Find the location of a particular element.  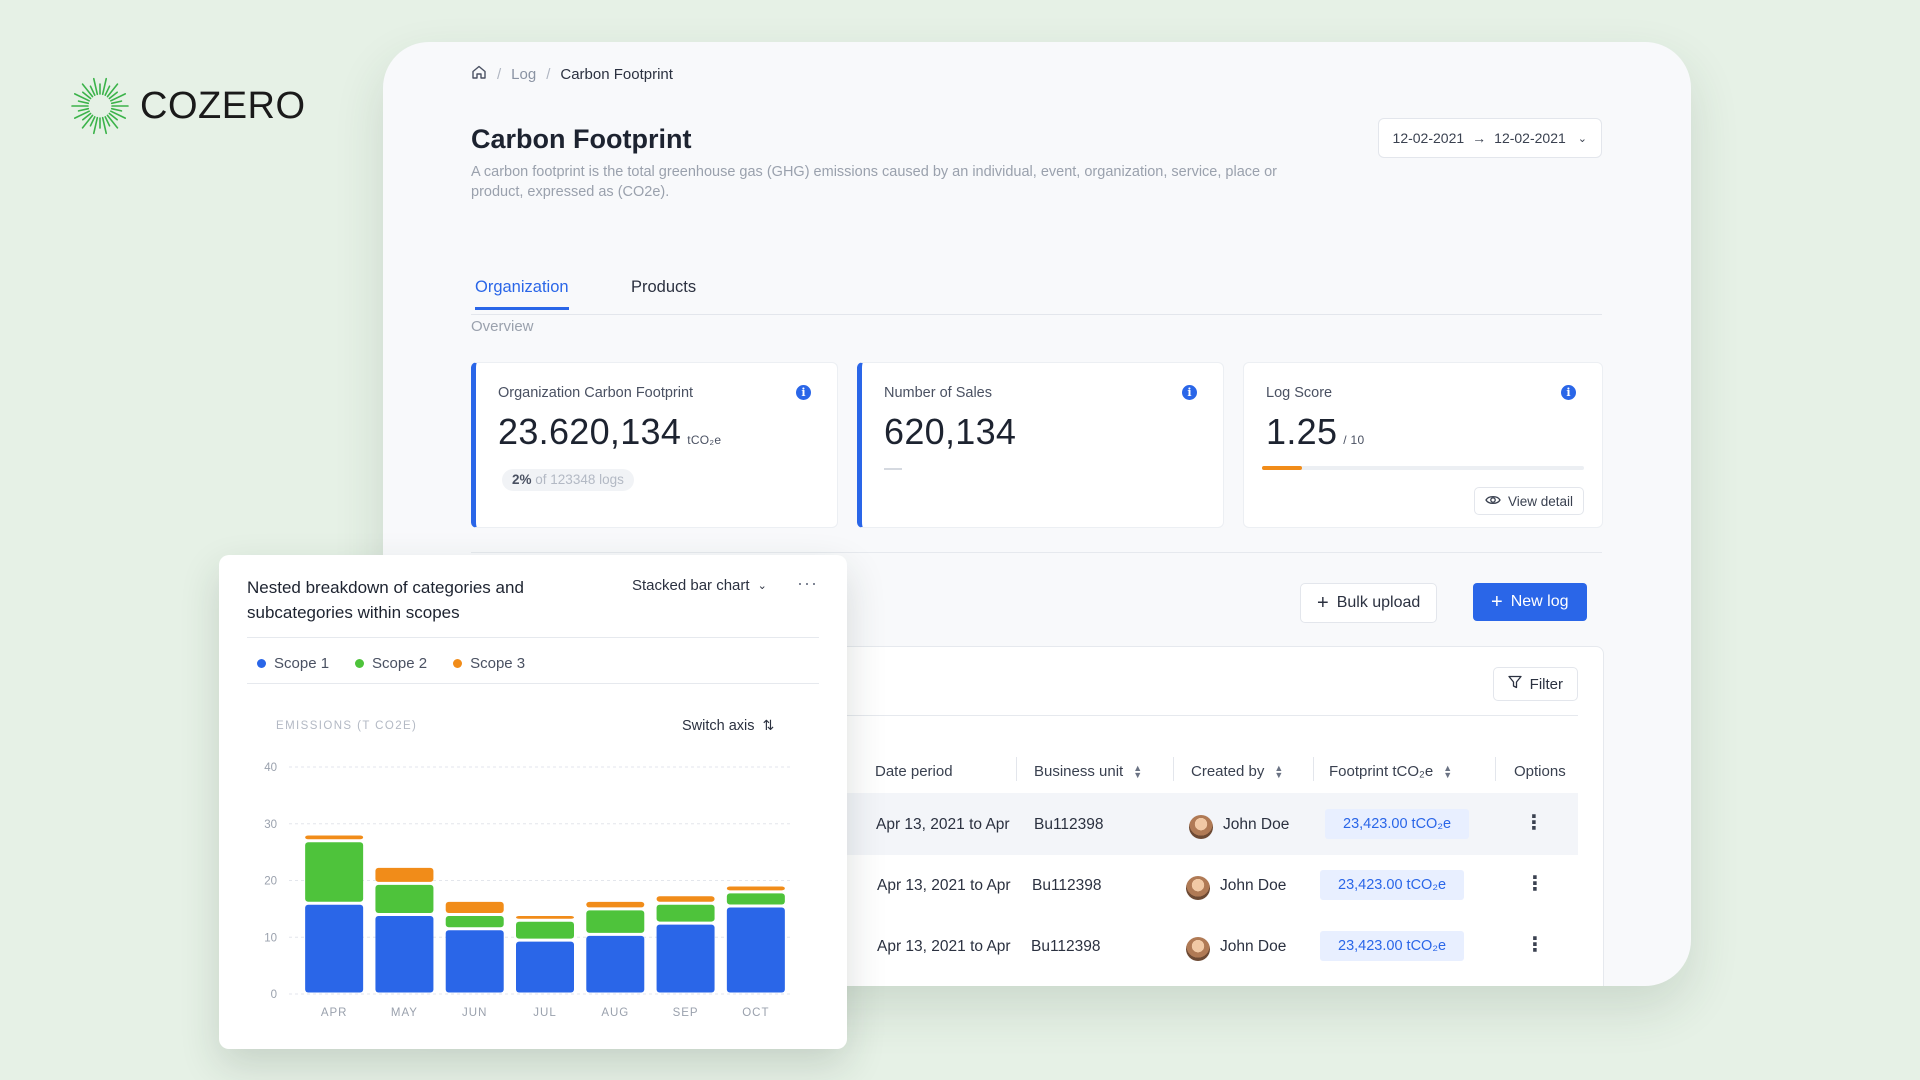

stat-unit: / 10 is located at coordinates (1354, 440).